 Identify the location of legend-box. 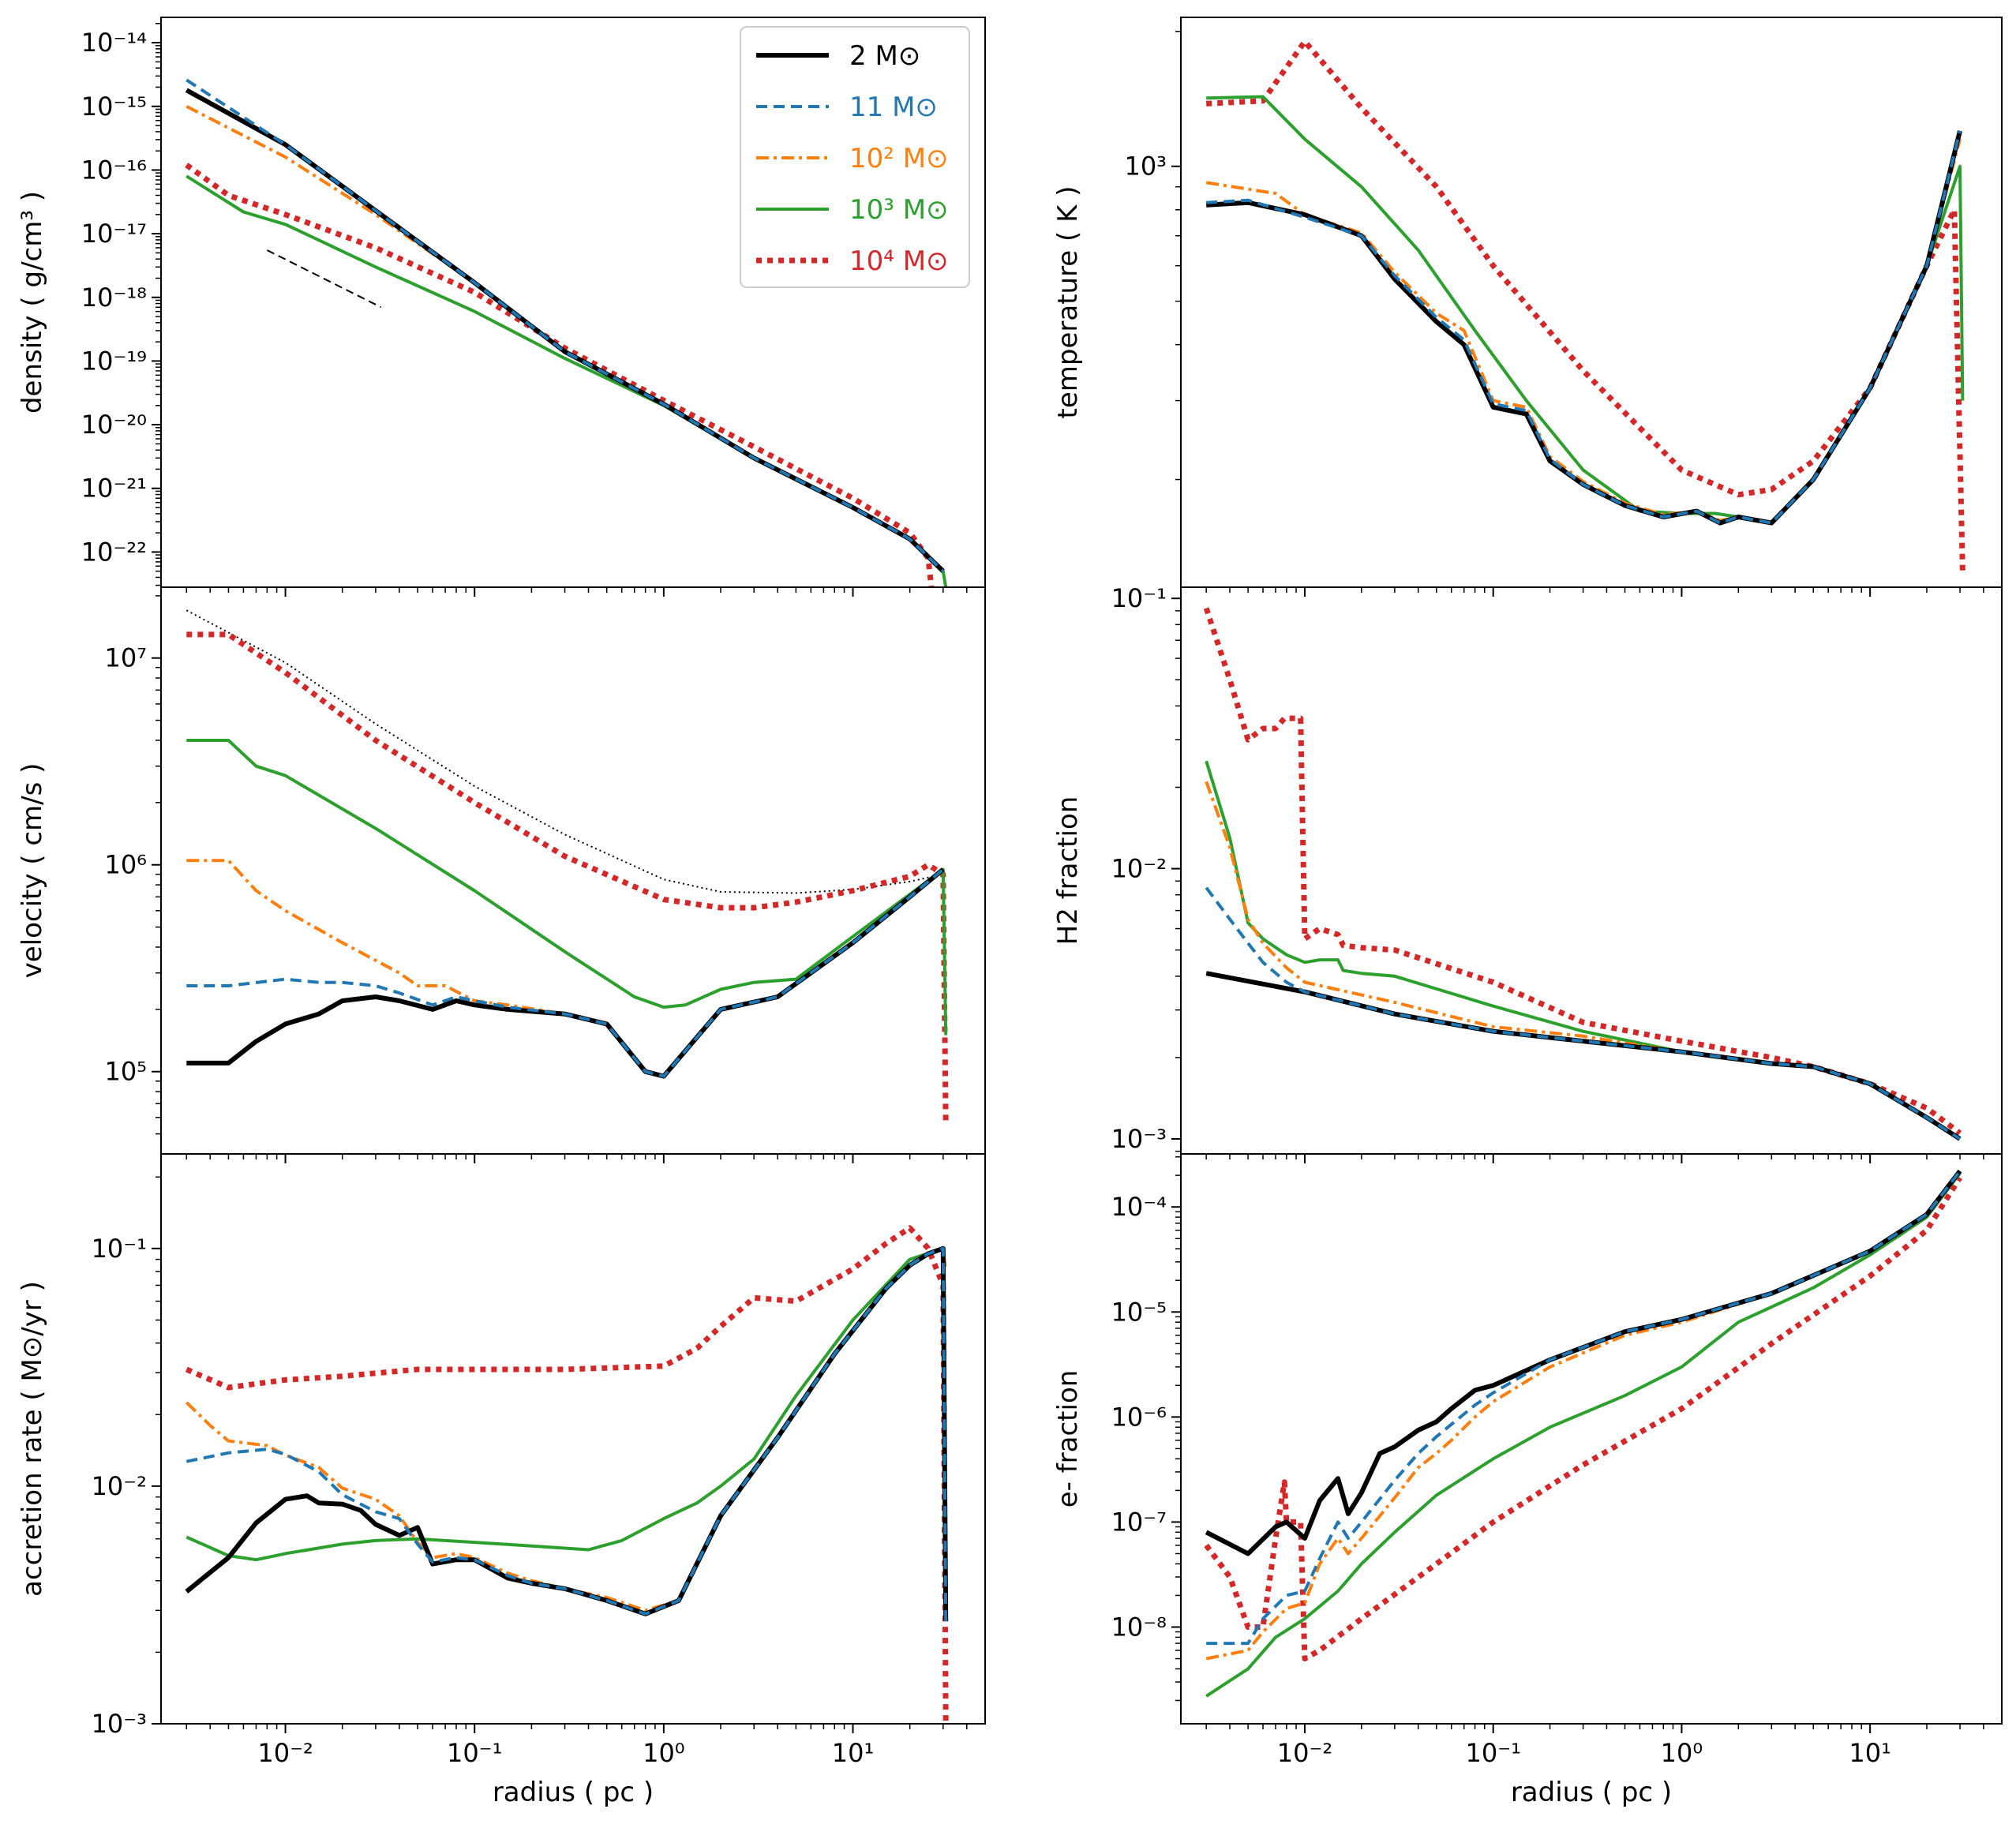
(855, 157).